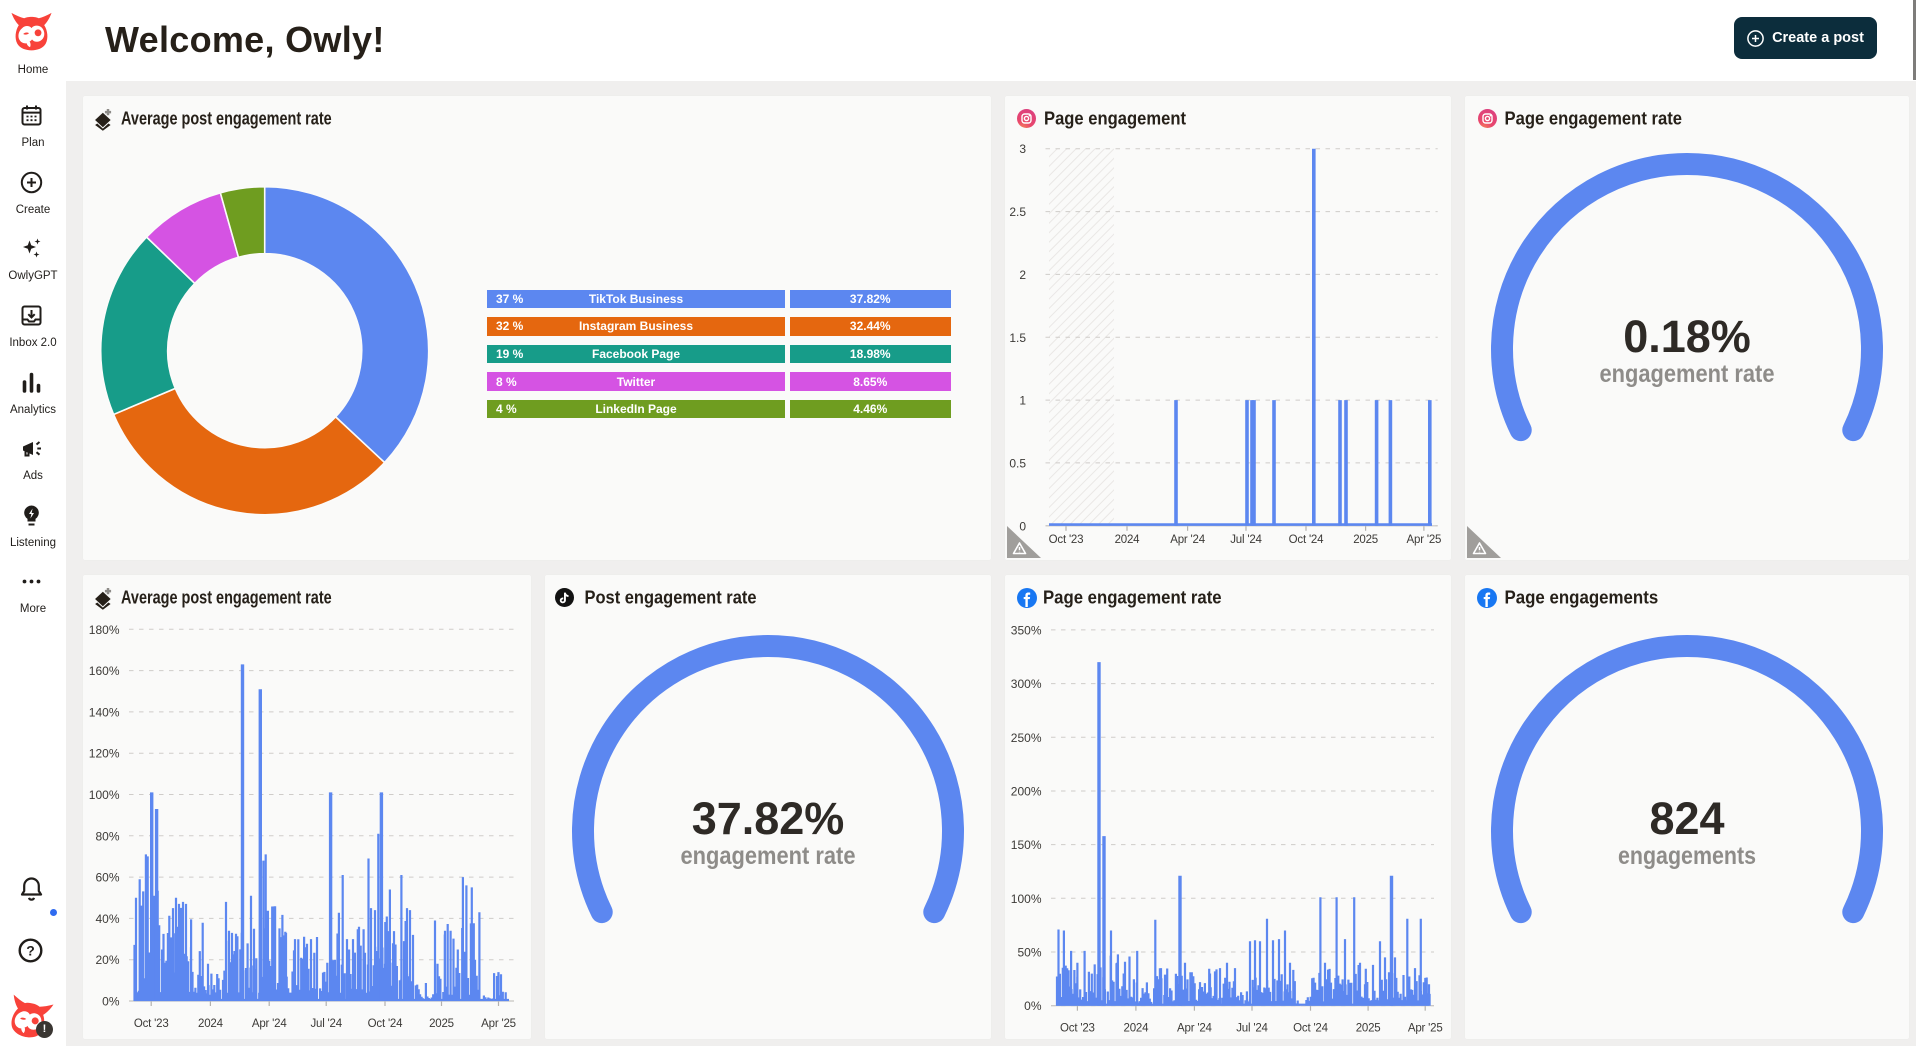 The height and width of the screenshot is (1050, 1916). I want to click on svg-text: 60%, so click(107, 878).